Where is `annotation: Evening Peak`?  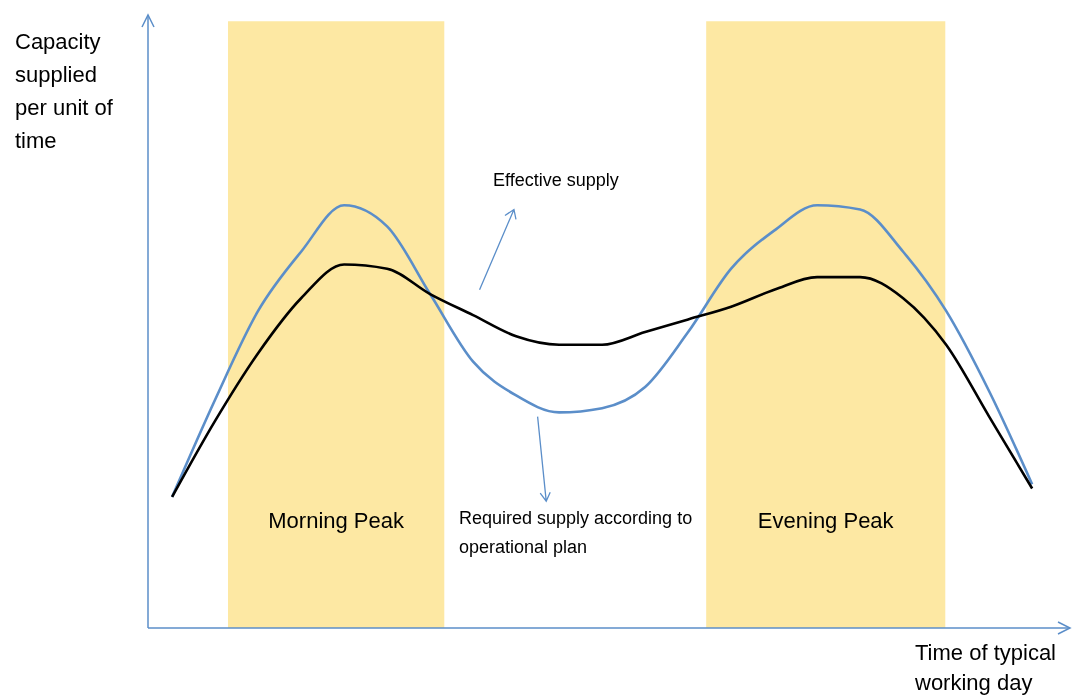
annotation: Evening Peak is located at coordinates (826, 520).